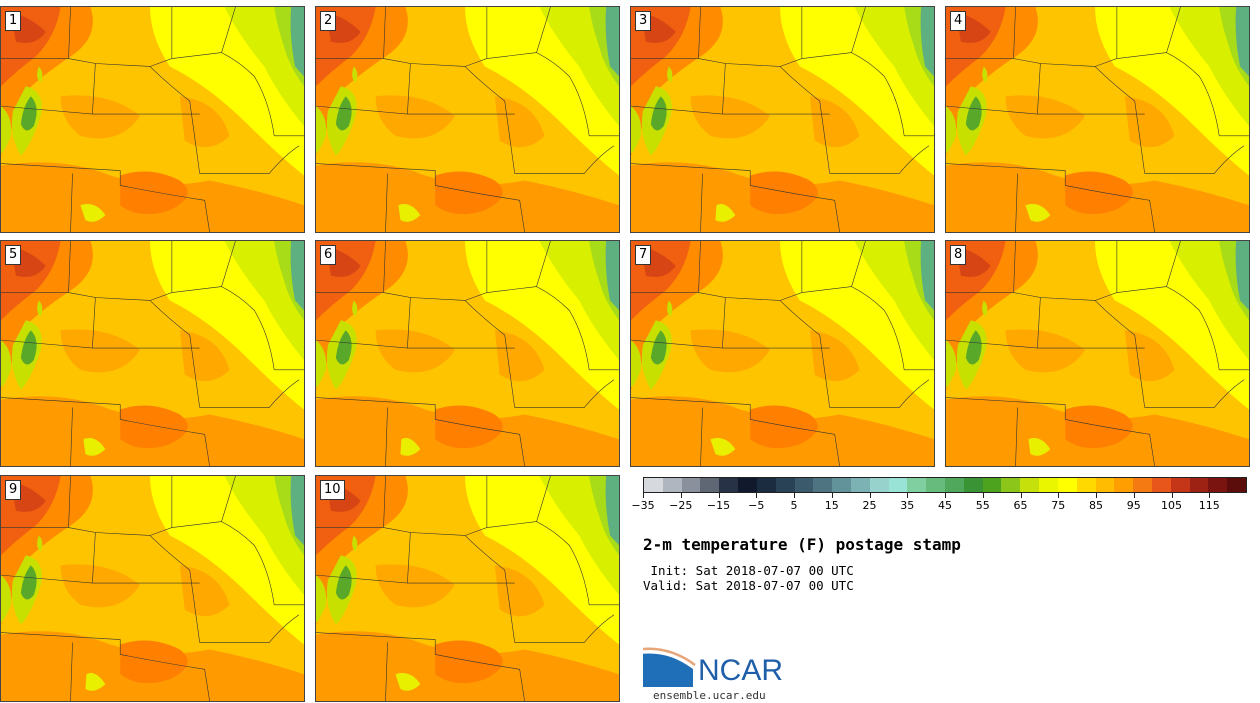  I want to click on colorbar-tick-label: 45, so click(945, 505).